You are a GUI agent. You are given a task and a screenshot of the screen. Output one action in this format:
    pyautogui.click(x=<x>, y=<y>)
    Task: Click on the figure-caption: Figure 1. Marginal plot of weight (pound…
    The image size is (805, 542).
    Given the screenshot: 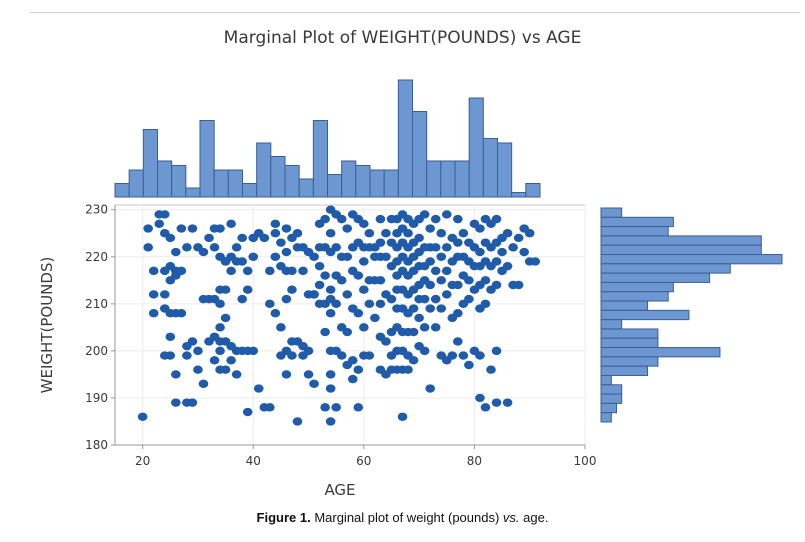 What is the action you would take?
    pyautogui.click(x=402, y=517)
    